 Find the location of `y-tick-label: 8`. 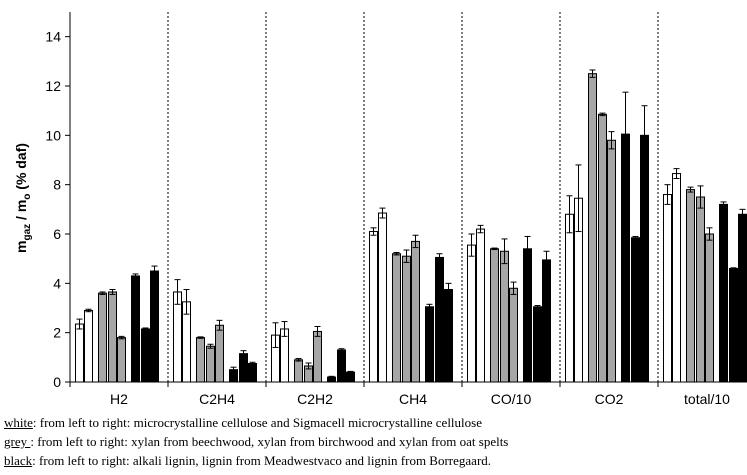

y-tick-label: 8 is located at coordinates (57, 185).